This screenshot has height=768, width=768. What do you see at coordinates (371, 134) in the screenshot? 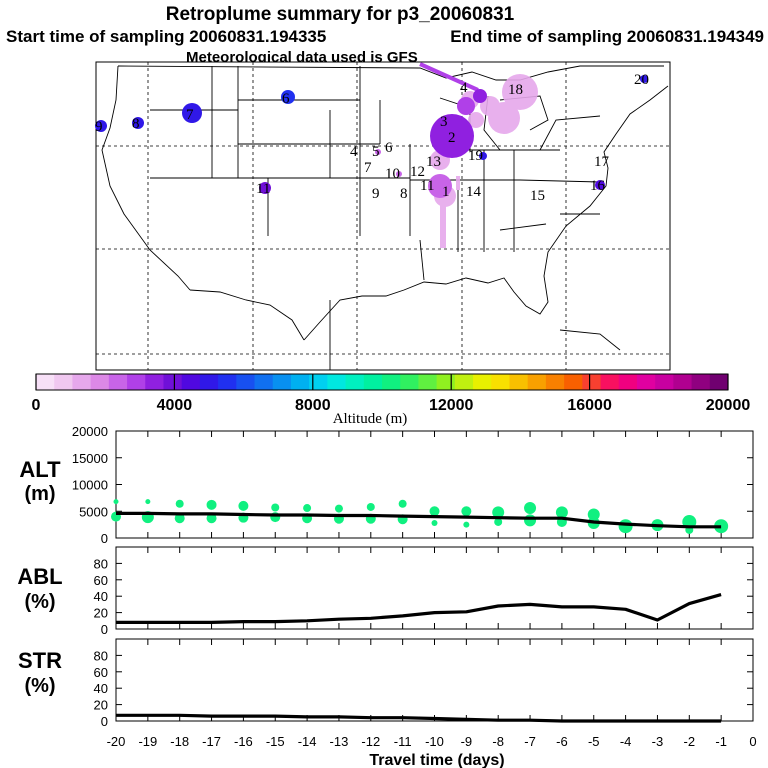
I see `west-points` at bounding box center [371, 134].